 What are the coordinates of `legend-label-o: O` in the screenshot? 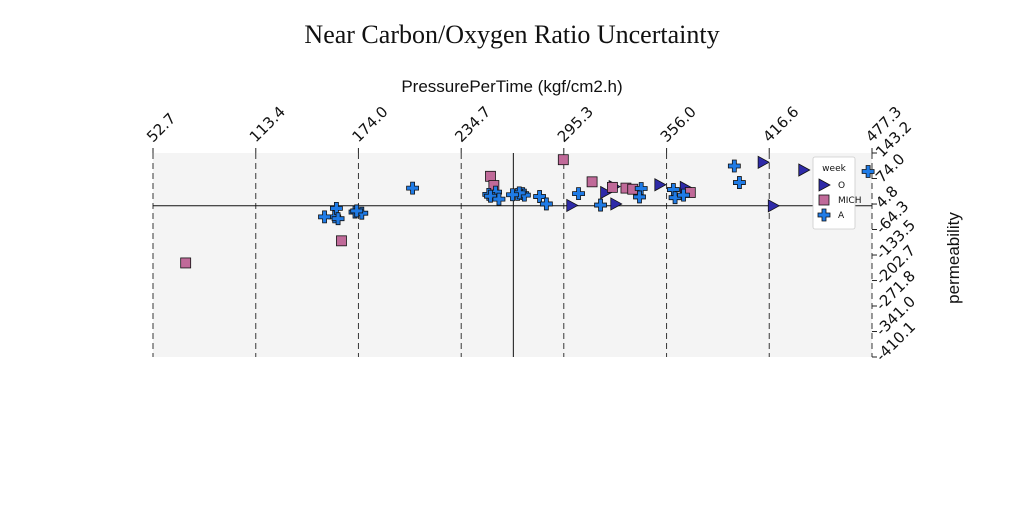 It's located at (841, 186).